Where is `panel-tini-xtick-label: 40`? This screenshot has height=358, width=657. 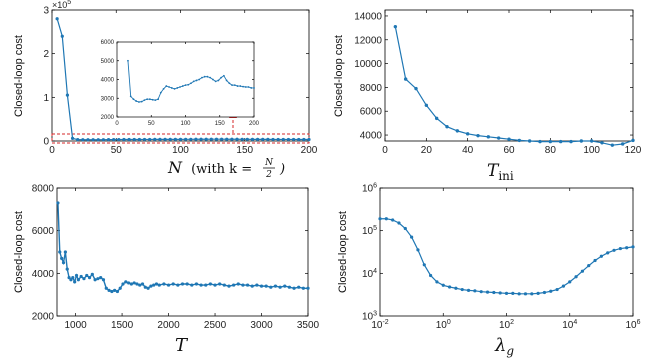 panel-tini-xtick-label: 40 is located at coordinates (468, 150).